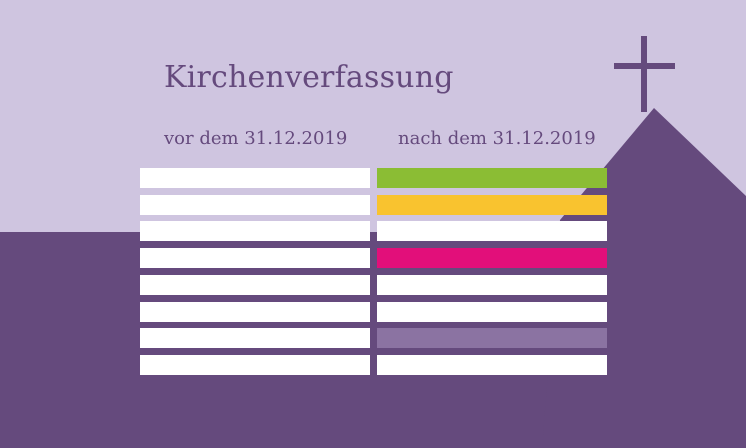  What do you see at coordinates (497, 138) in the screenshot?
I see `column-header-after: nach dem 31.12.2019` at bounding box center [497, 138].